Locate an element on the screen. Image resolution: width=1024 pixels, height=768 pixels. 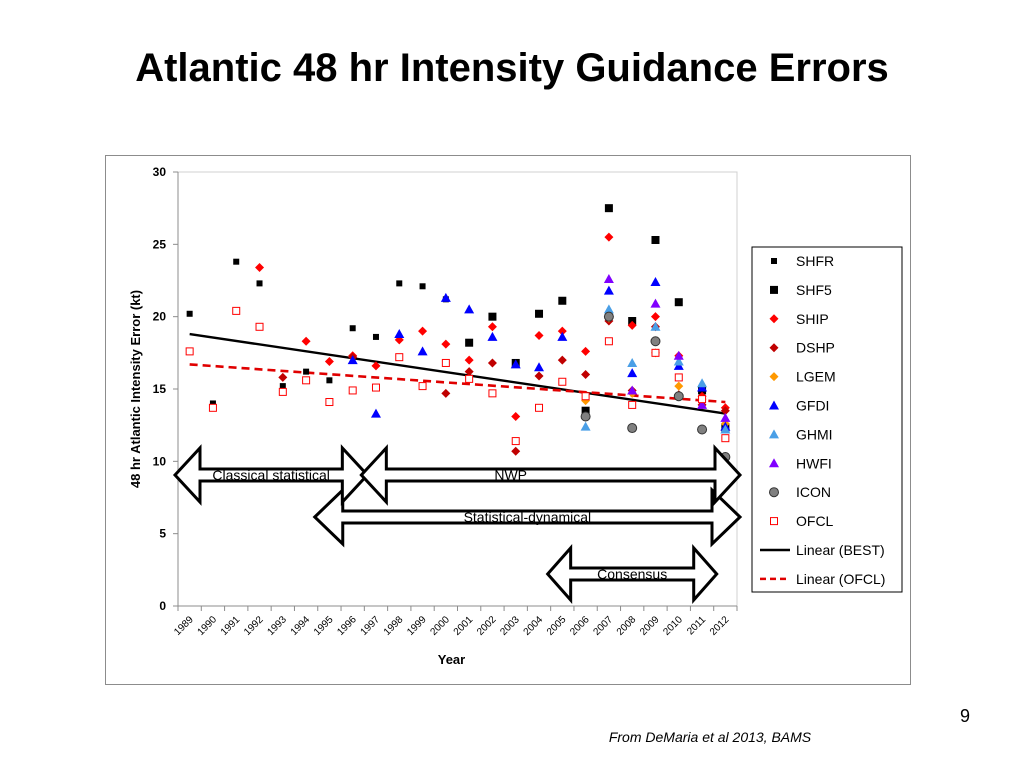
arrow-label-statistical-dynamical: Statistical-dynamical is located at coordinates (528, 517).